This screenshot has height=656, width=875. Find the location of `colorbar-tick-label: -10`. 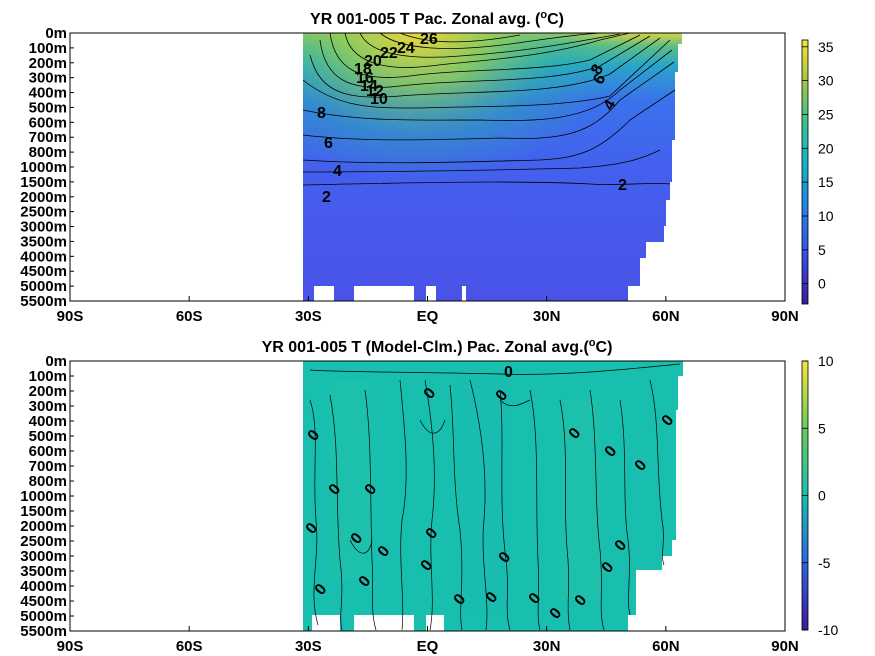

colorbar-tick-label: -10 is located at coordinates (828, 630).